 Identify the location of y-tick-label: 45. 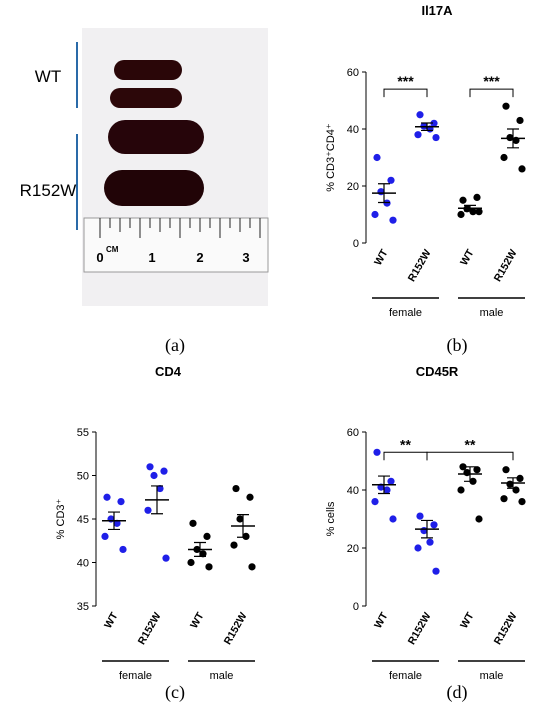
(83, 520).